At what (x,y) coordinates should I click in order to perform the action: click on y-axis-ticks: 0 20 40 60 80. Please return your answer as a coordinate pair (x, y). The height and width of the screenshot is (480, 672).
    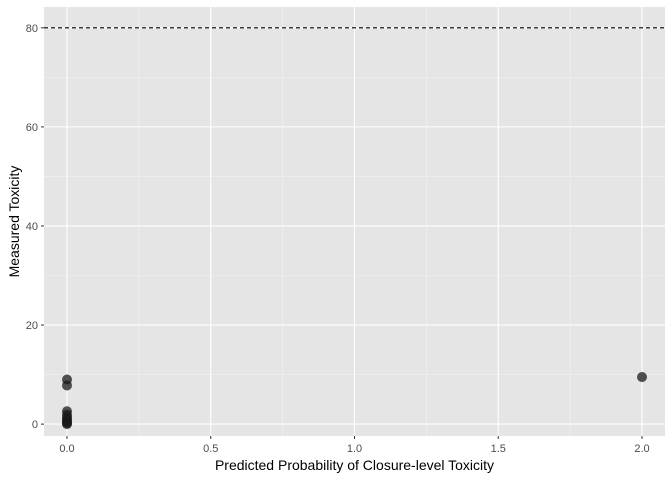
    Looking at the image, I should click on (35, 227).